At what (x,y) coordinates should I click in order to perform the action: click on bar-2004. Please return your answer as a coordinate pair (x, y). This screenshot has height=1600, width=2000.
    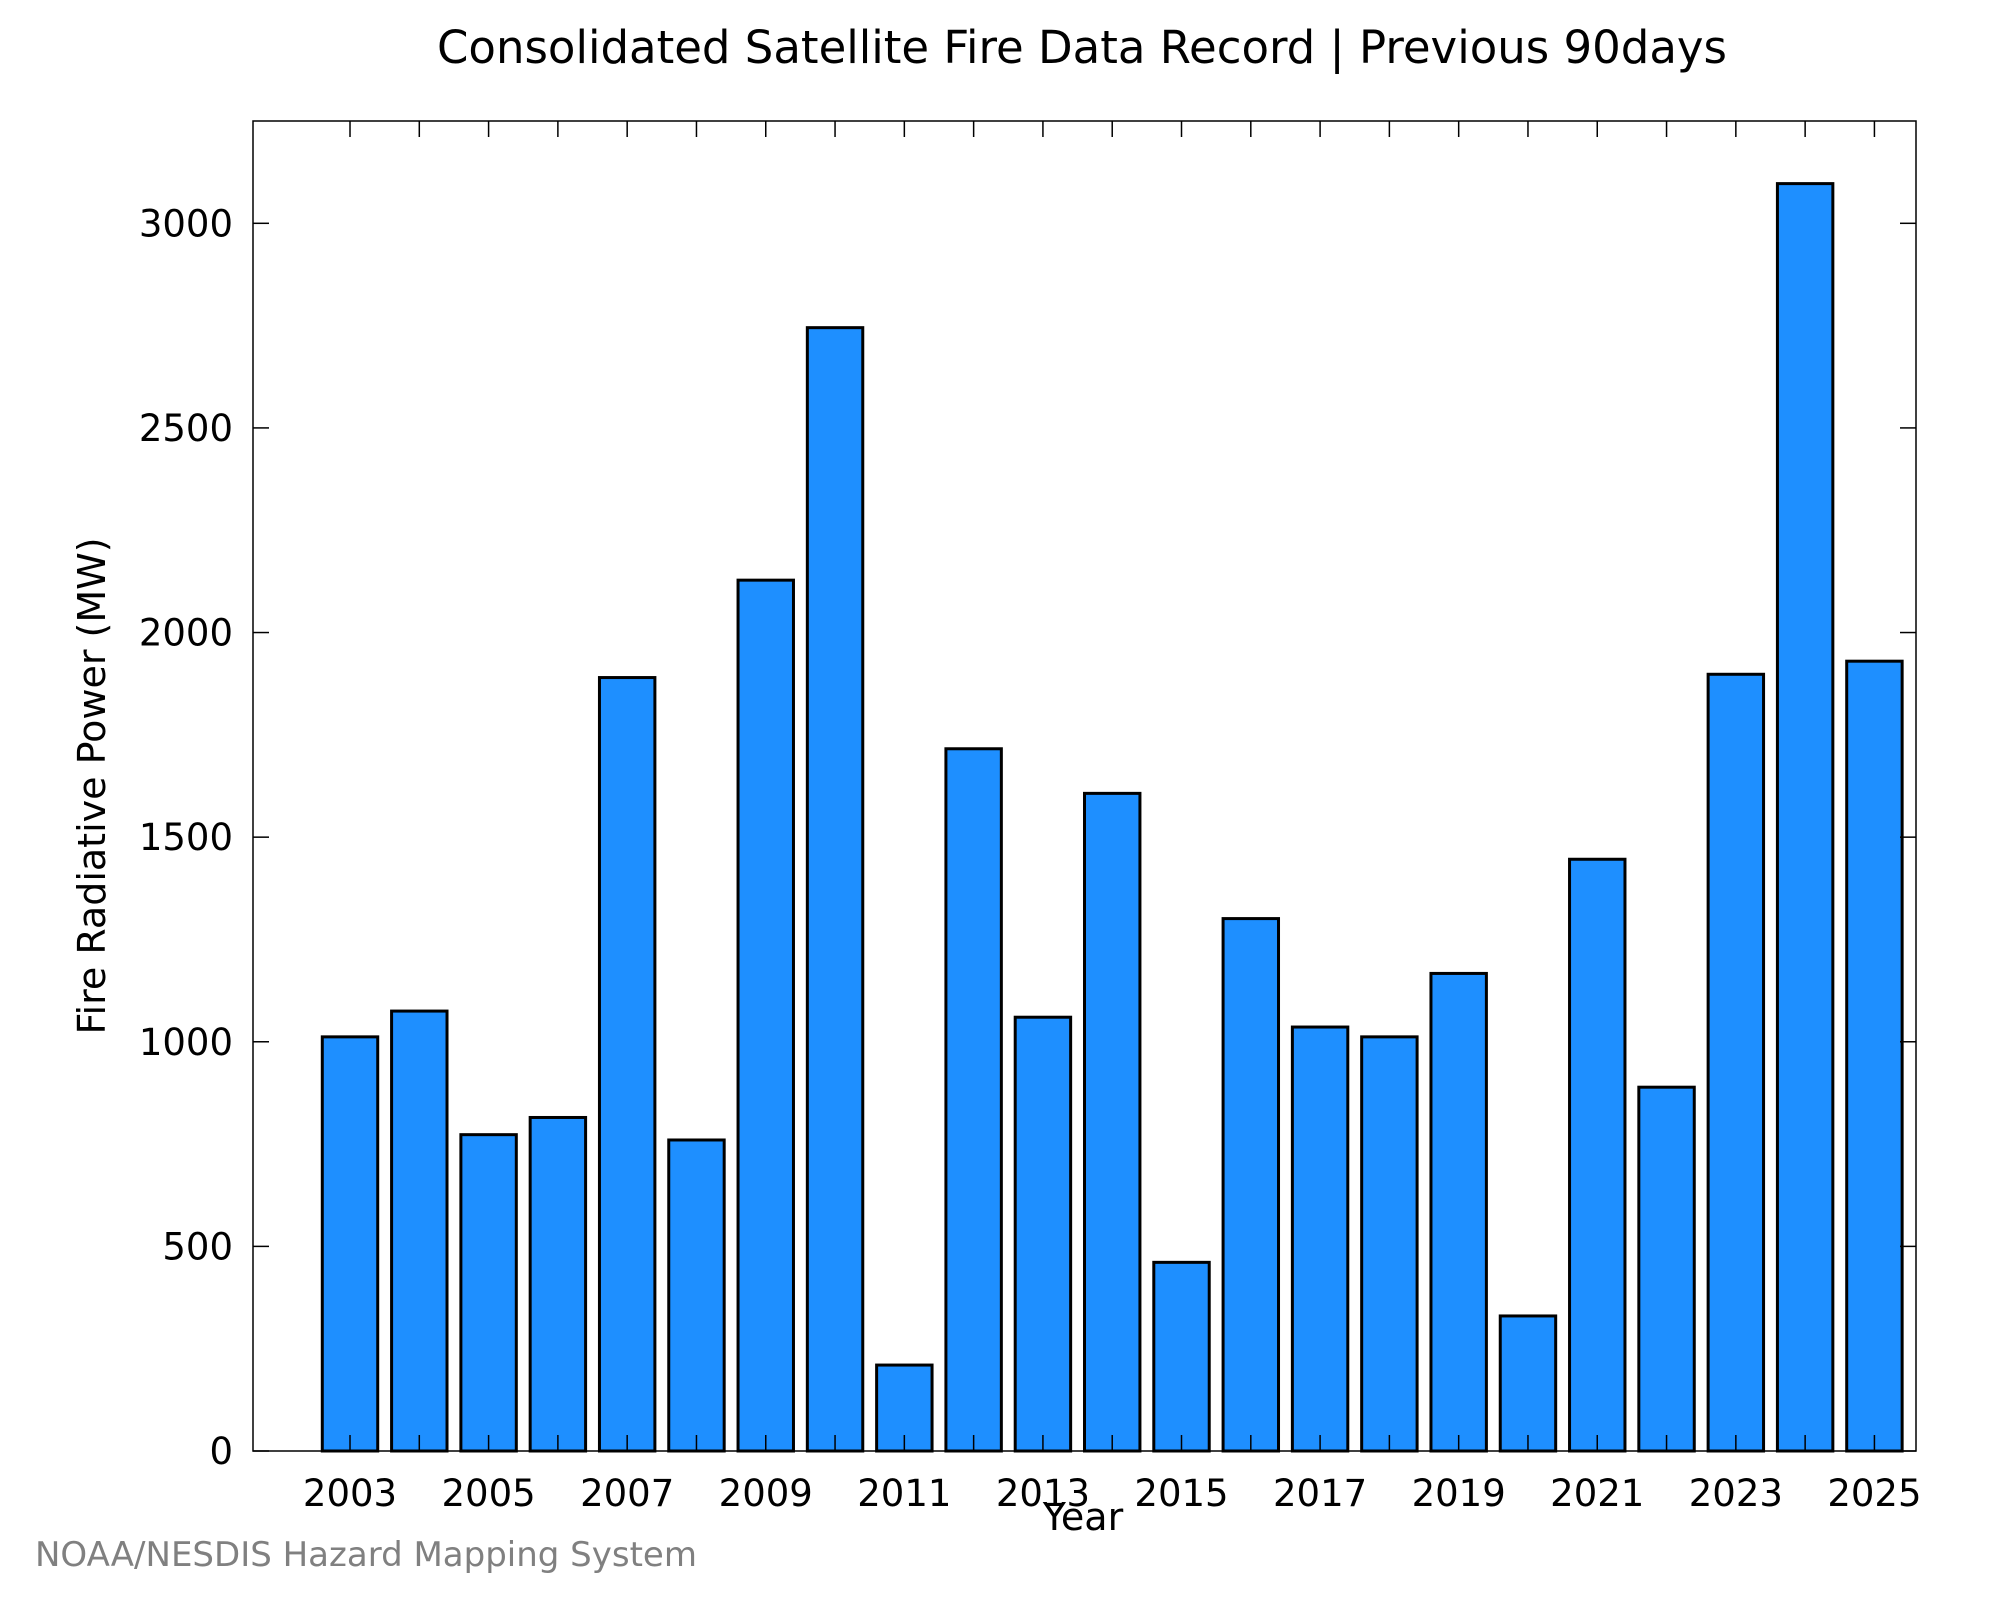
    Looking at the image, I should click on (419, 1231).